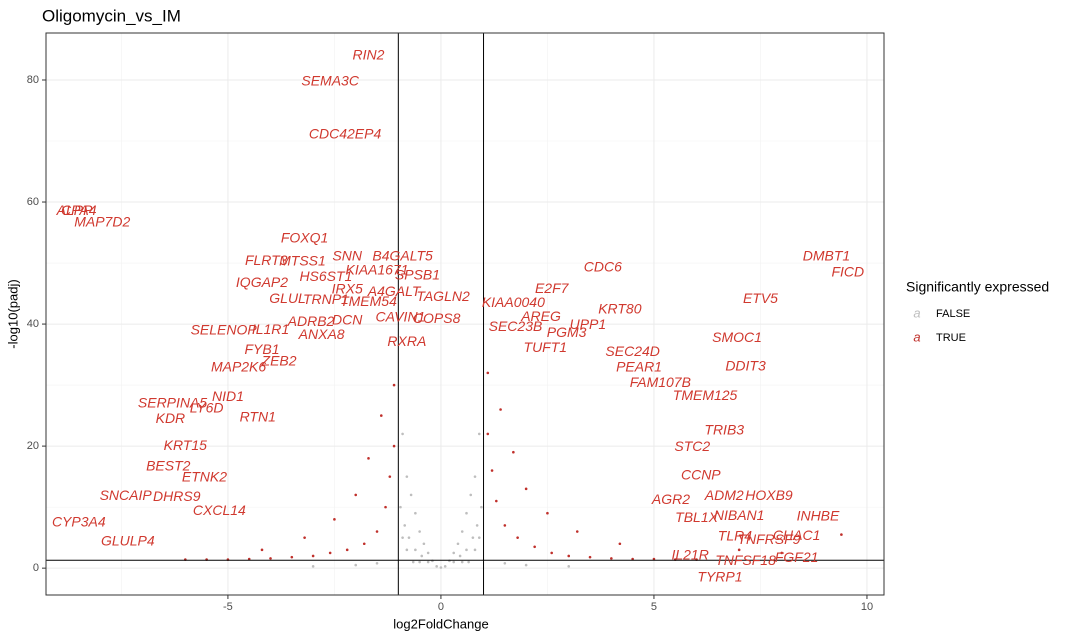  I want to click on gene-label: MAP7D2, so click(102, 221).